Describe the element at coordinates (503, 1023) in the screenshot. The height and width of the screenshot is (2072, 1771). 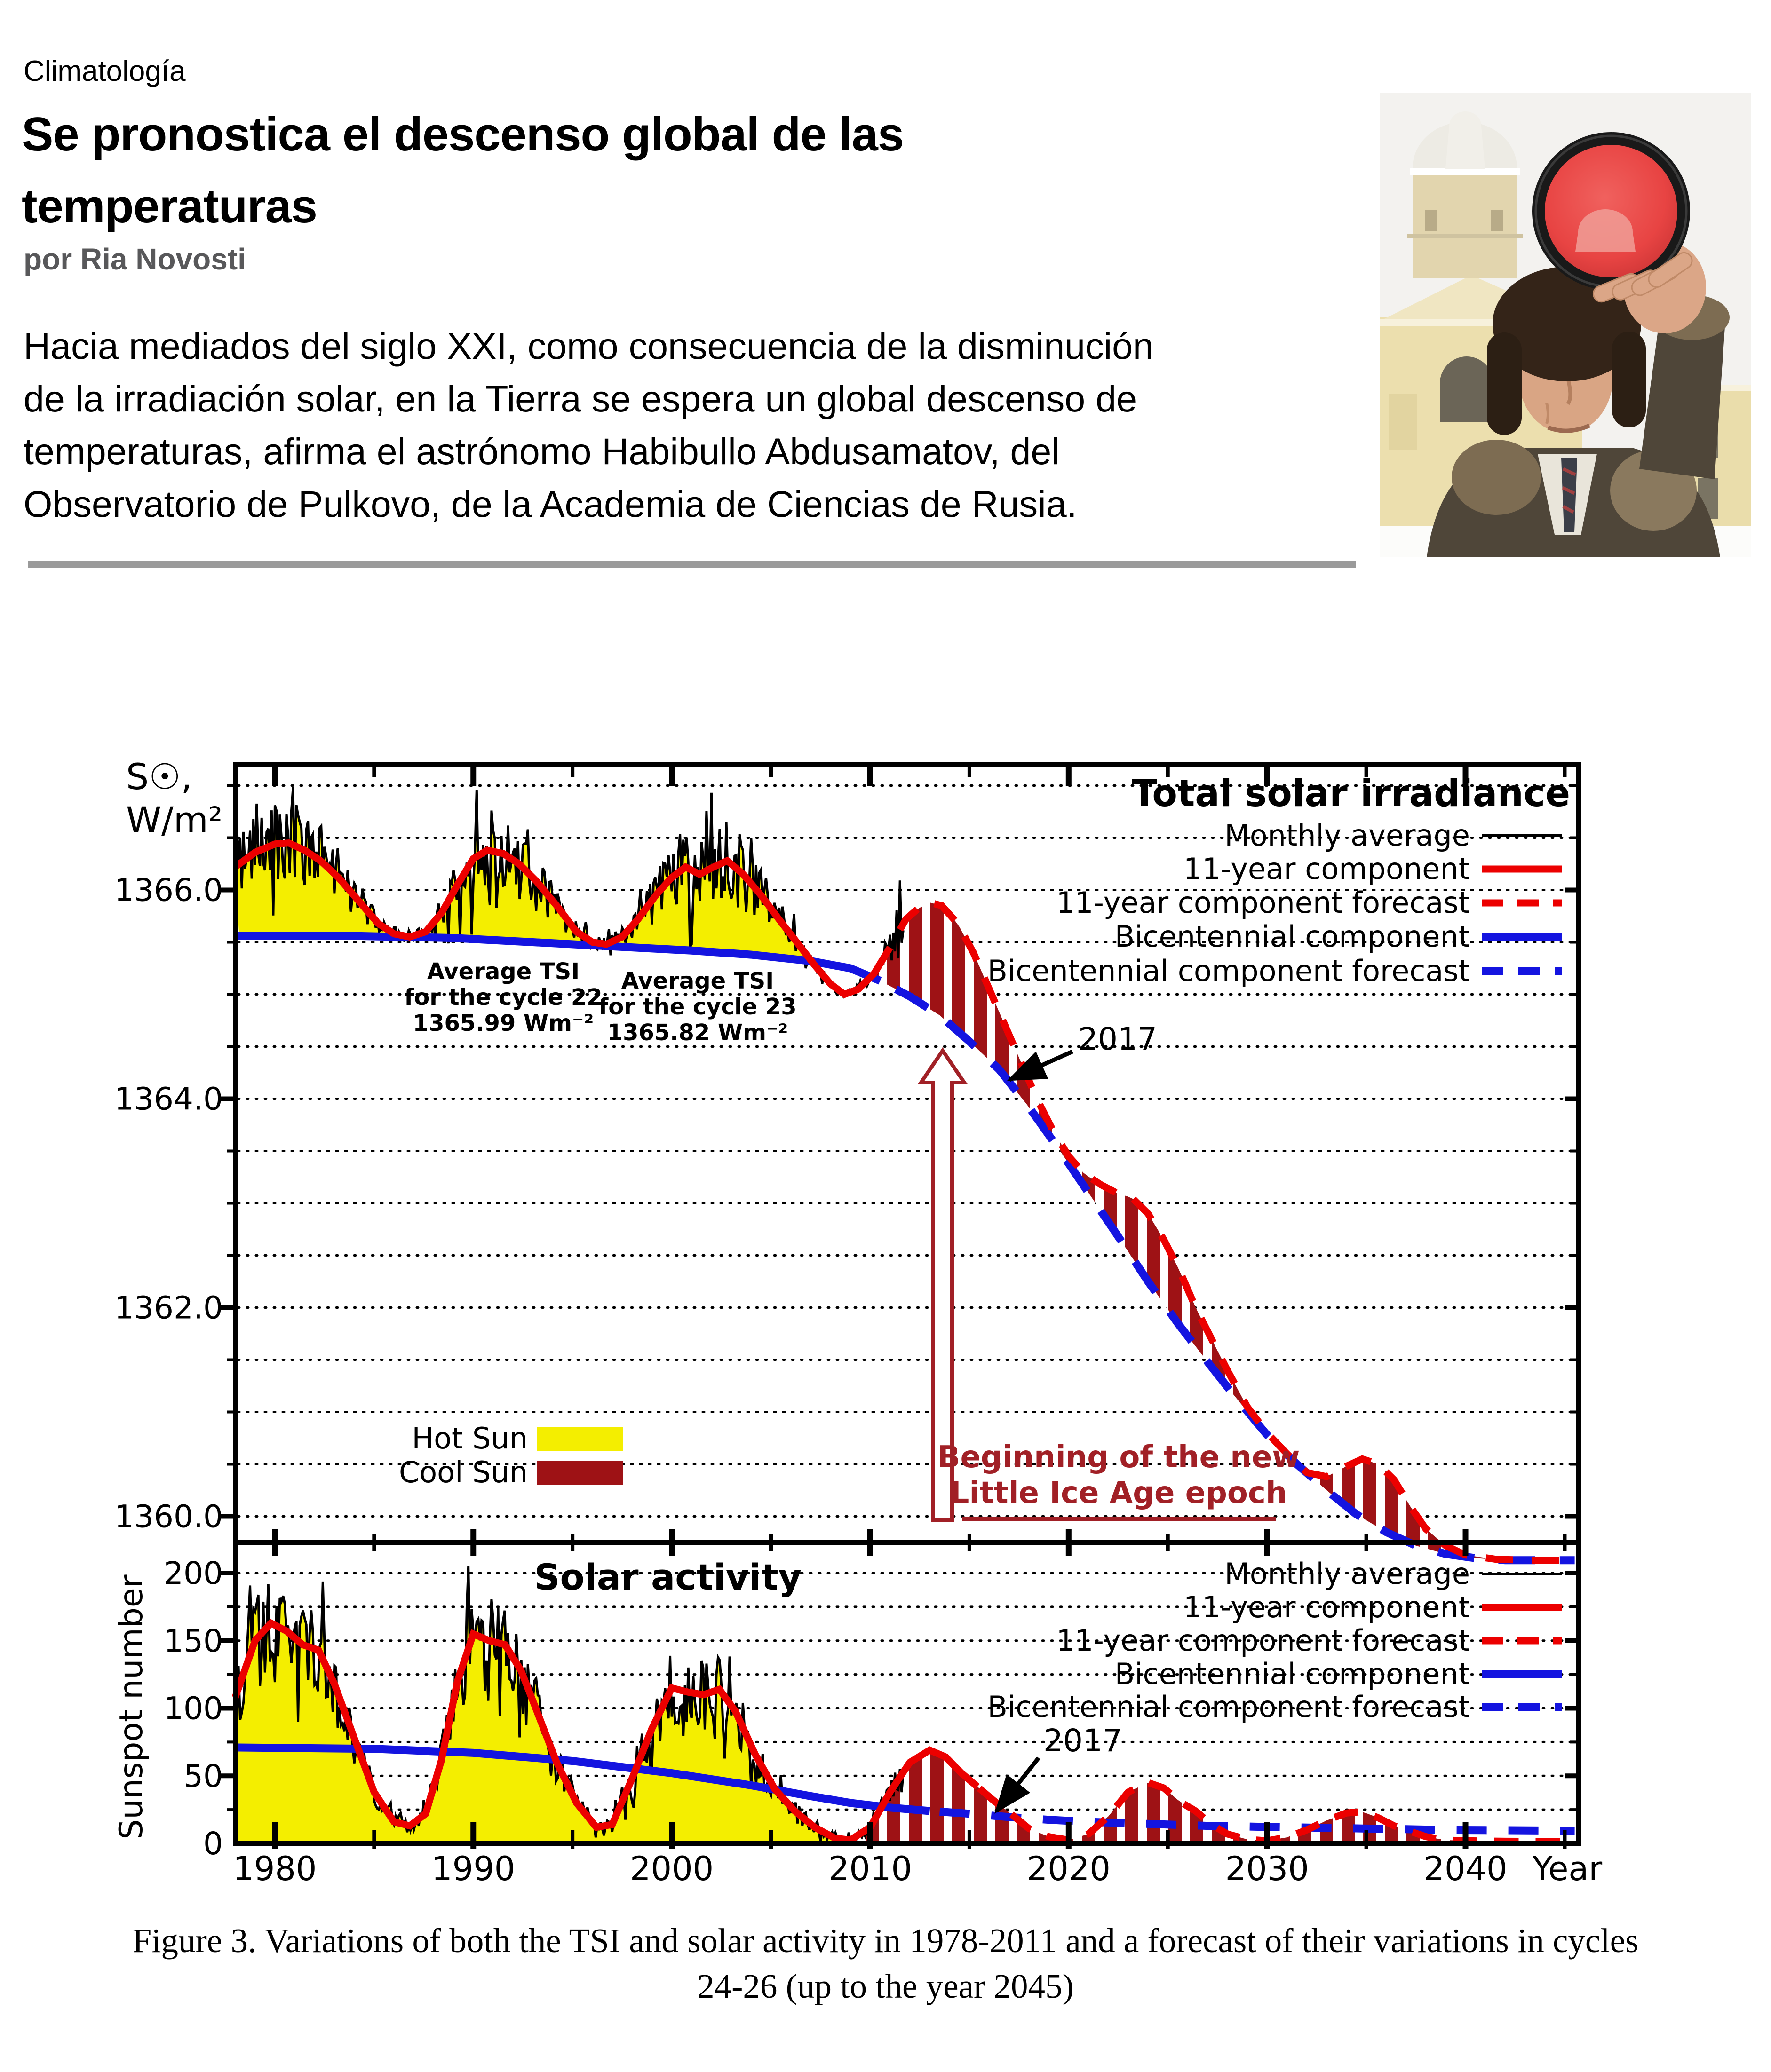
I see `avg-tsi-cycle22-label: 1365.99 Wm⁻²` at that location.